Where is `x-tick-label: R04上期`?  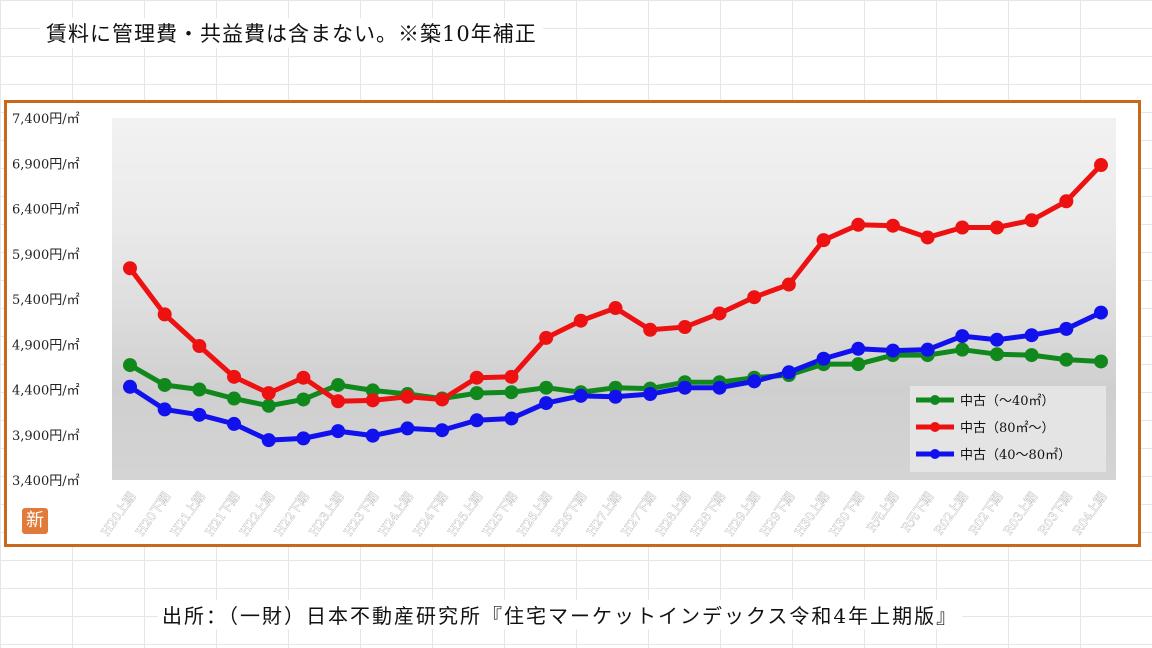 x-tick-label: R04上期 is located at coordinates (1089, 514).